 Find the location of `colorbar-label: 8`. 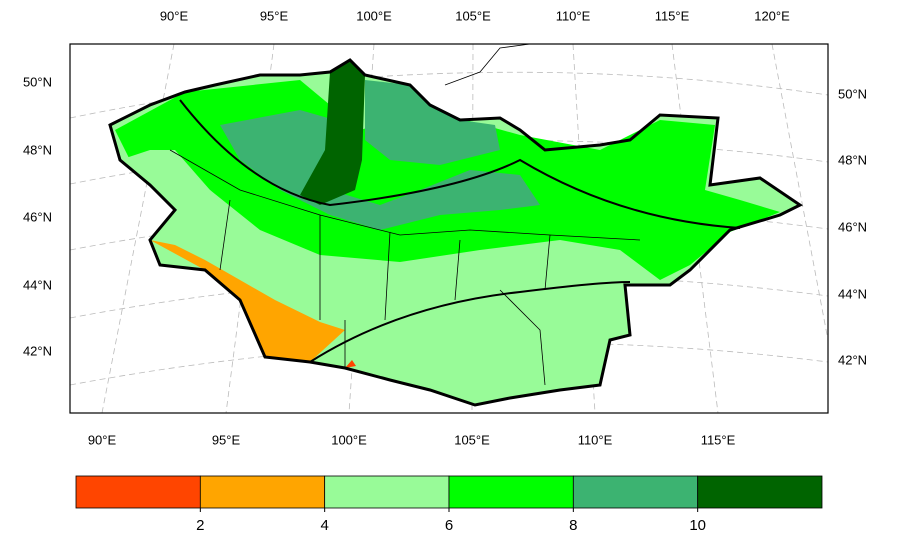

colorbar-label: 8 is located at coordinates (573, 525).